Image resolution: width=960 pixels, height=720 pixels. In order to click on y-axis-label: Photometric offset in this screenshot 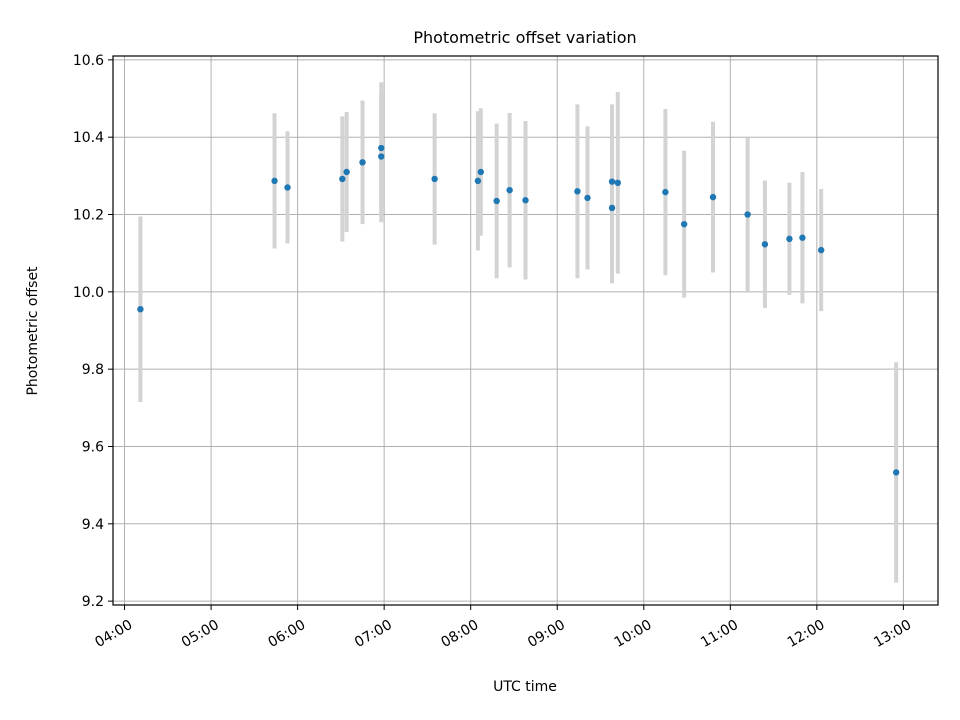, I will do `click(33, 331)`.